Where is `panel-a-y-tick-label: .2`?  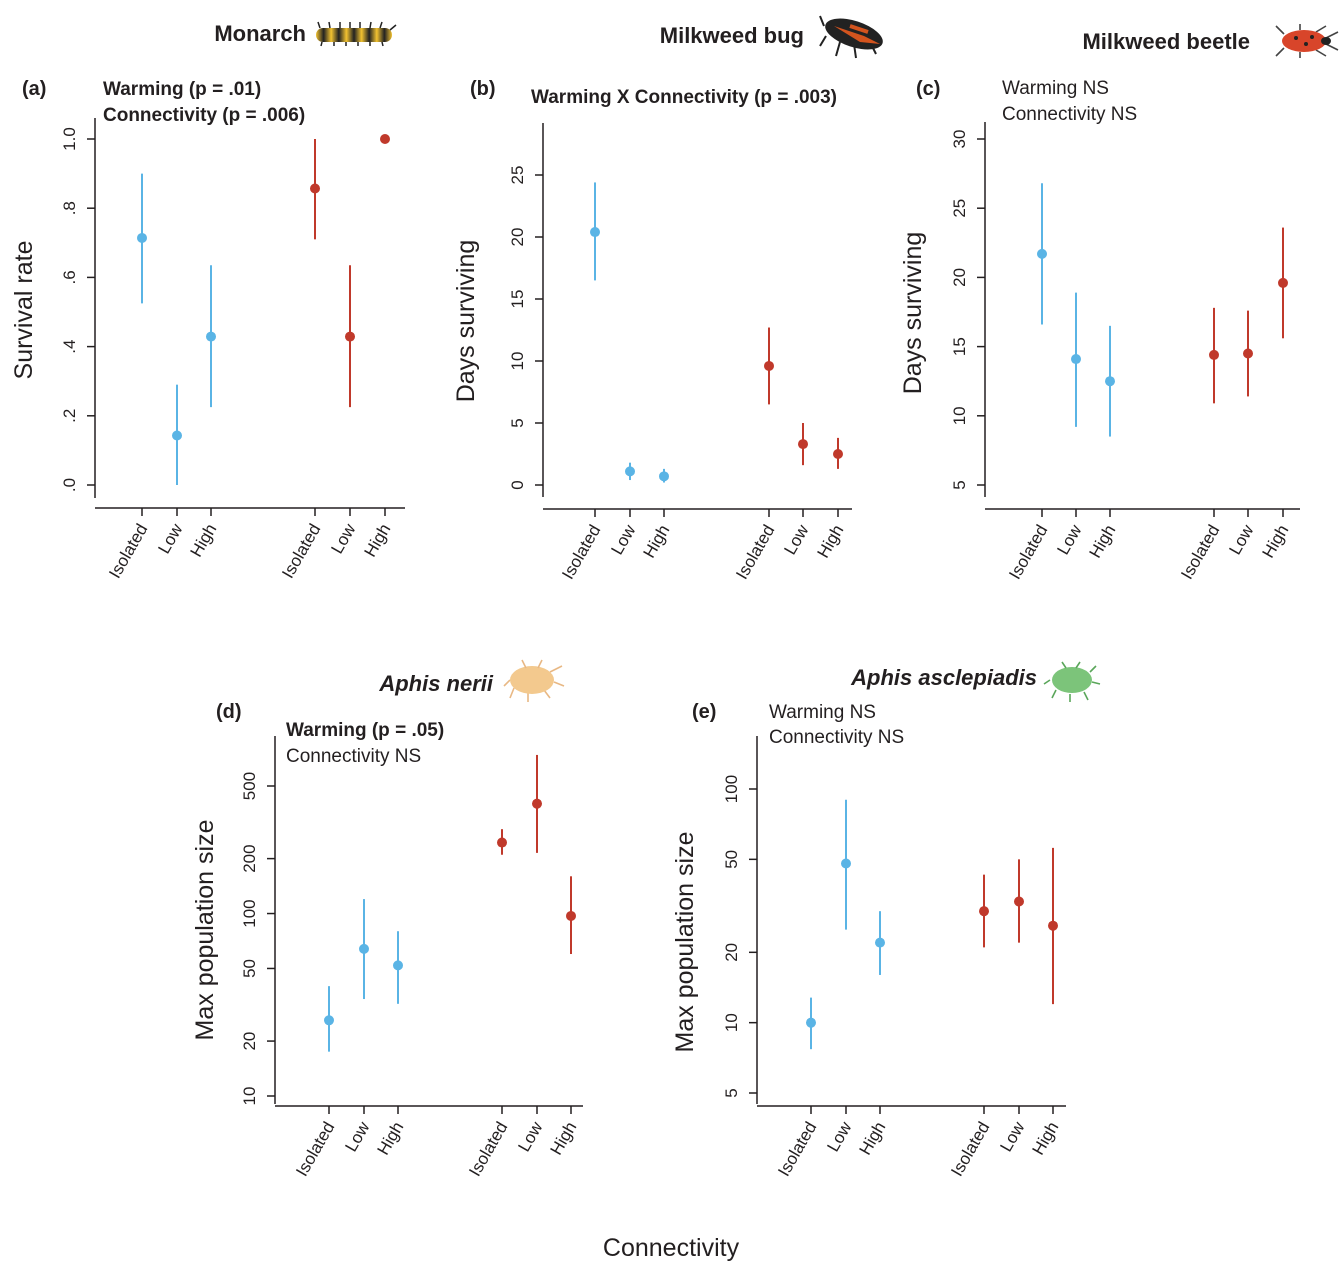 panel-a-y-tick-label: .2 is located at coordinates (69, 416).